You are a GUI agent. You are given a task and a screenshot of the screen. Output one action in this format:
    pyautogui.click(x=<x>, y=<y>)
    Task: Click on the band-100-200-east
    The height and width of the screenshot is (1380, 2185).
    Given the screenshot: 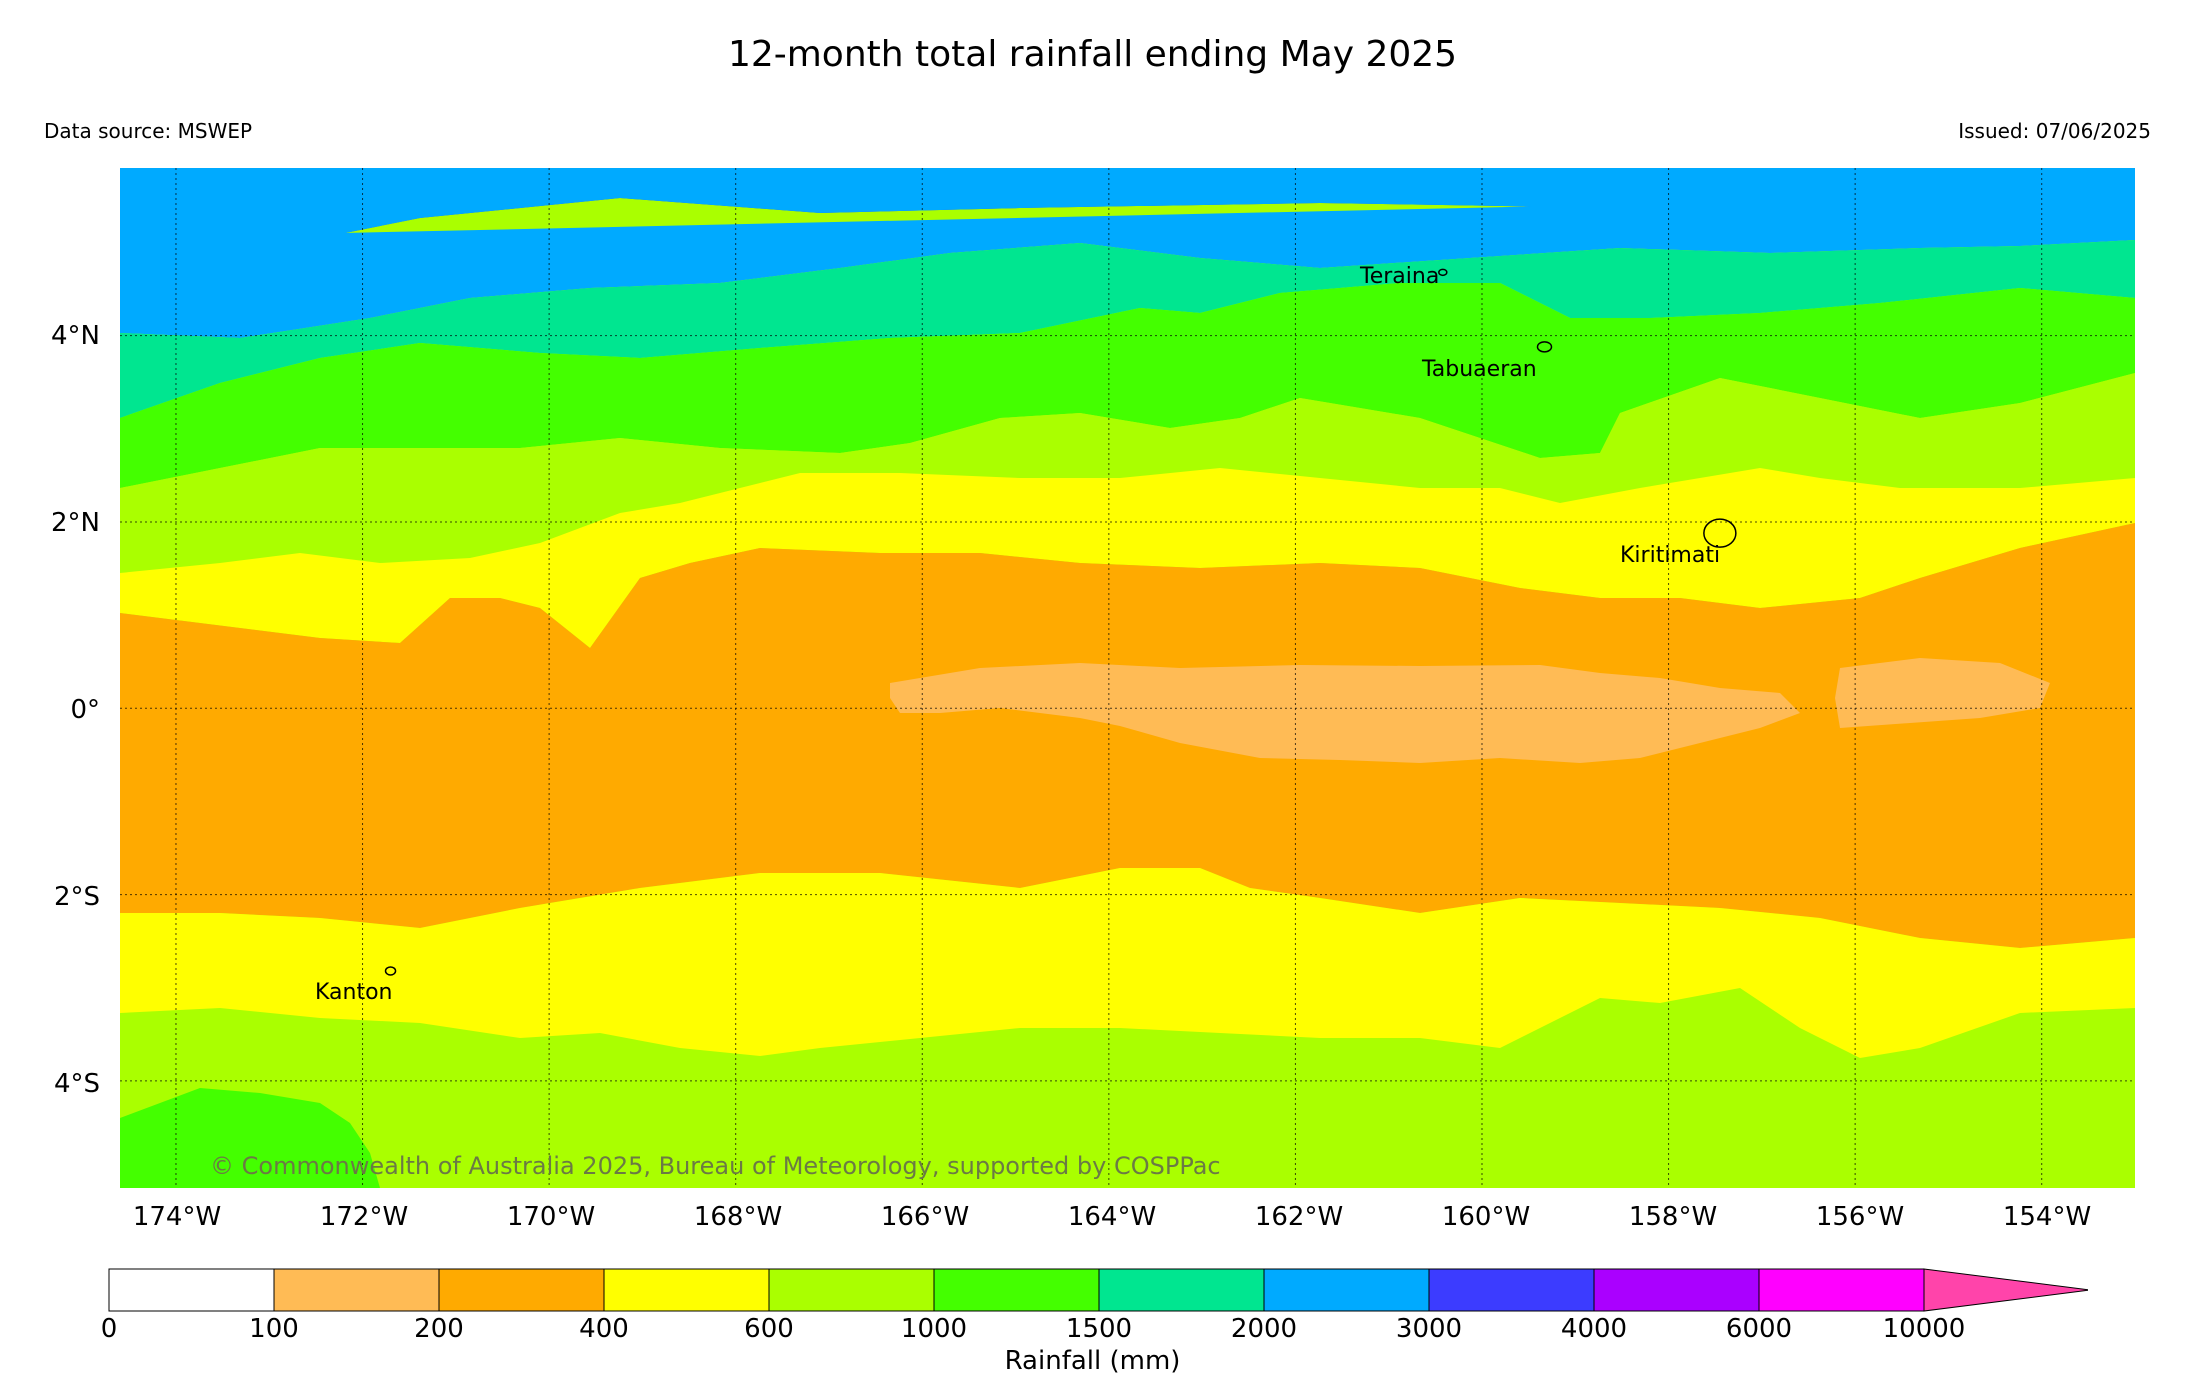 What is the action you would take?
    pyautogui.click(x=1942, y=693)
    